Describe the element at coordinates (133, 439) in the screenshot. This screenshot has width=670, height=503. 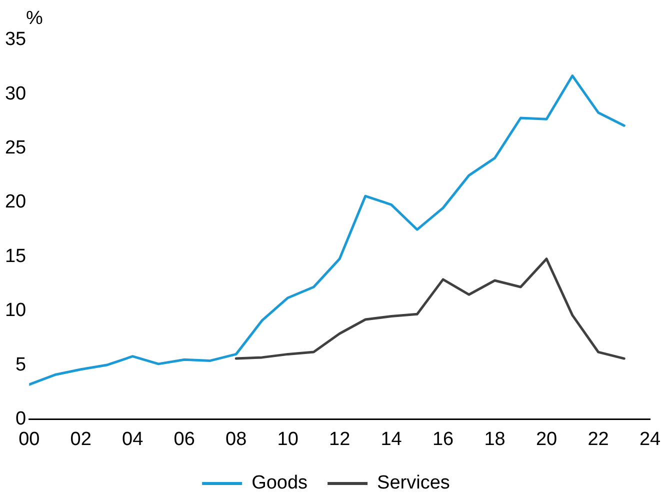
I see `x-tick-label: 04` at that location.